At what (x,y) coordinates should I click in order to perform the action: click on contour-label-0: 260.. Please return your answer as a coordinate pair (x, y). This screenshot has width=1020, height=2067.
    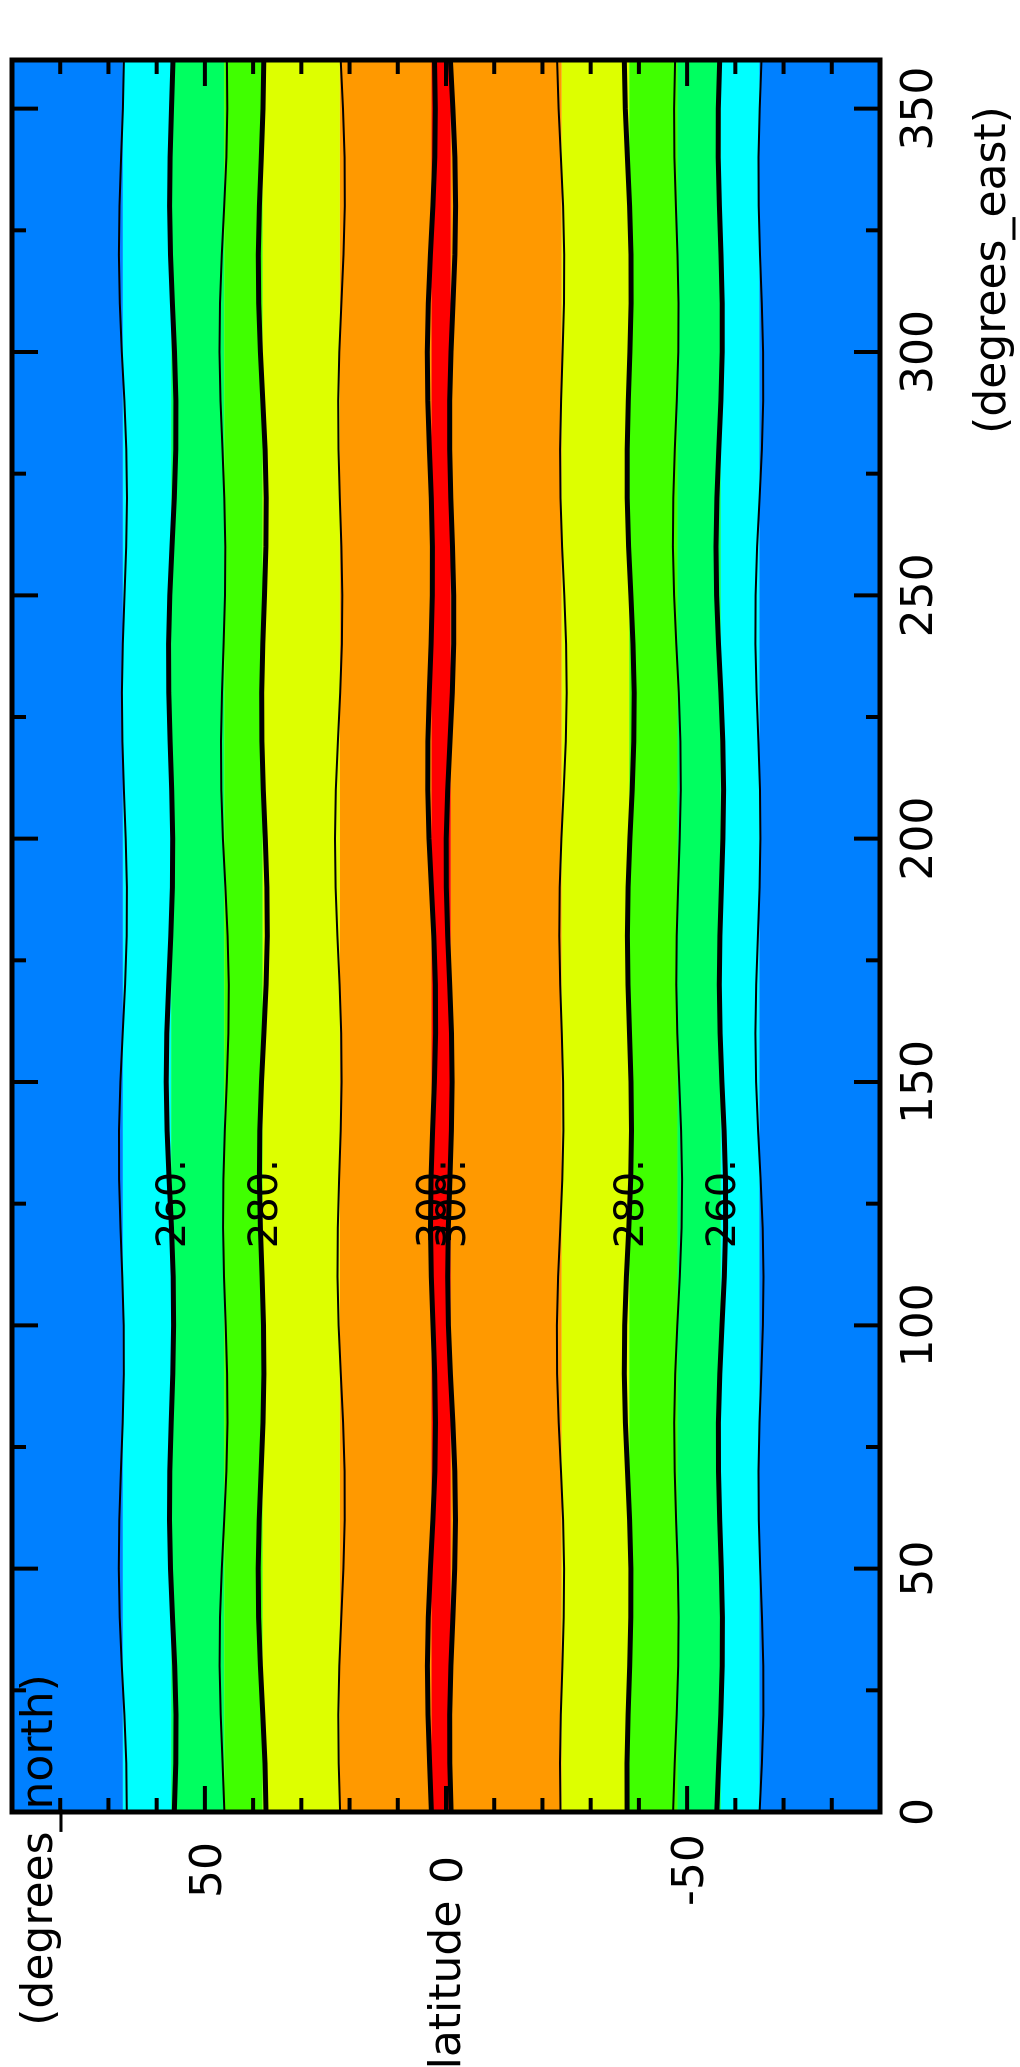
    Looking at the image, I should click on (172, 1203).